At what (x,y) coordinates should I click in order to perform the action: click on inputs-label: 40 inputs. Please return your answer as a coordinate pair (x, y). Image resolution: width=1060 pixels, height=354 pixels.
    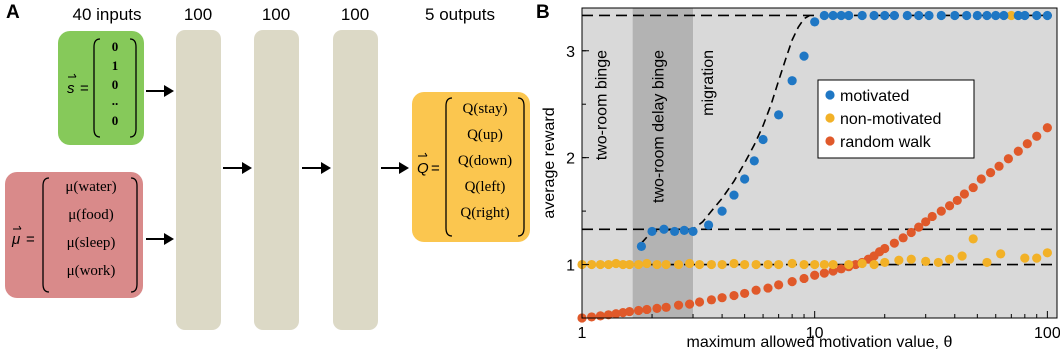
    Looking at the image, I should click on (107, 14).